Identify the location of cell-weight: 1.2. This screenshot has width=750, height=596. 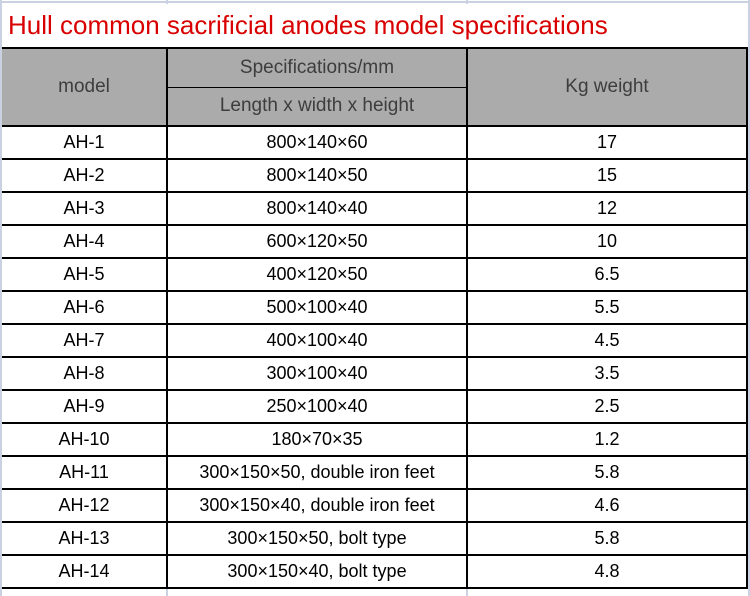
(607, 439).